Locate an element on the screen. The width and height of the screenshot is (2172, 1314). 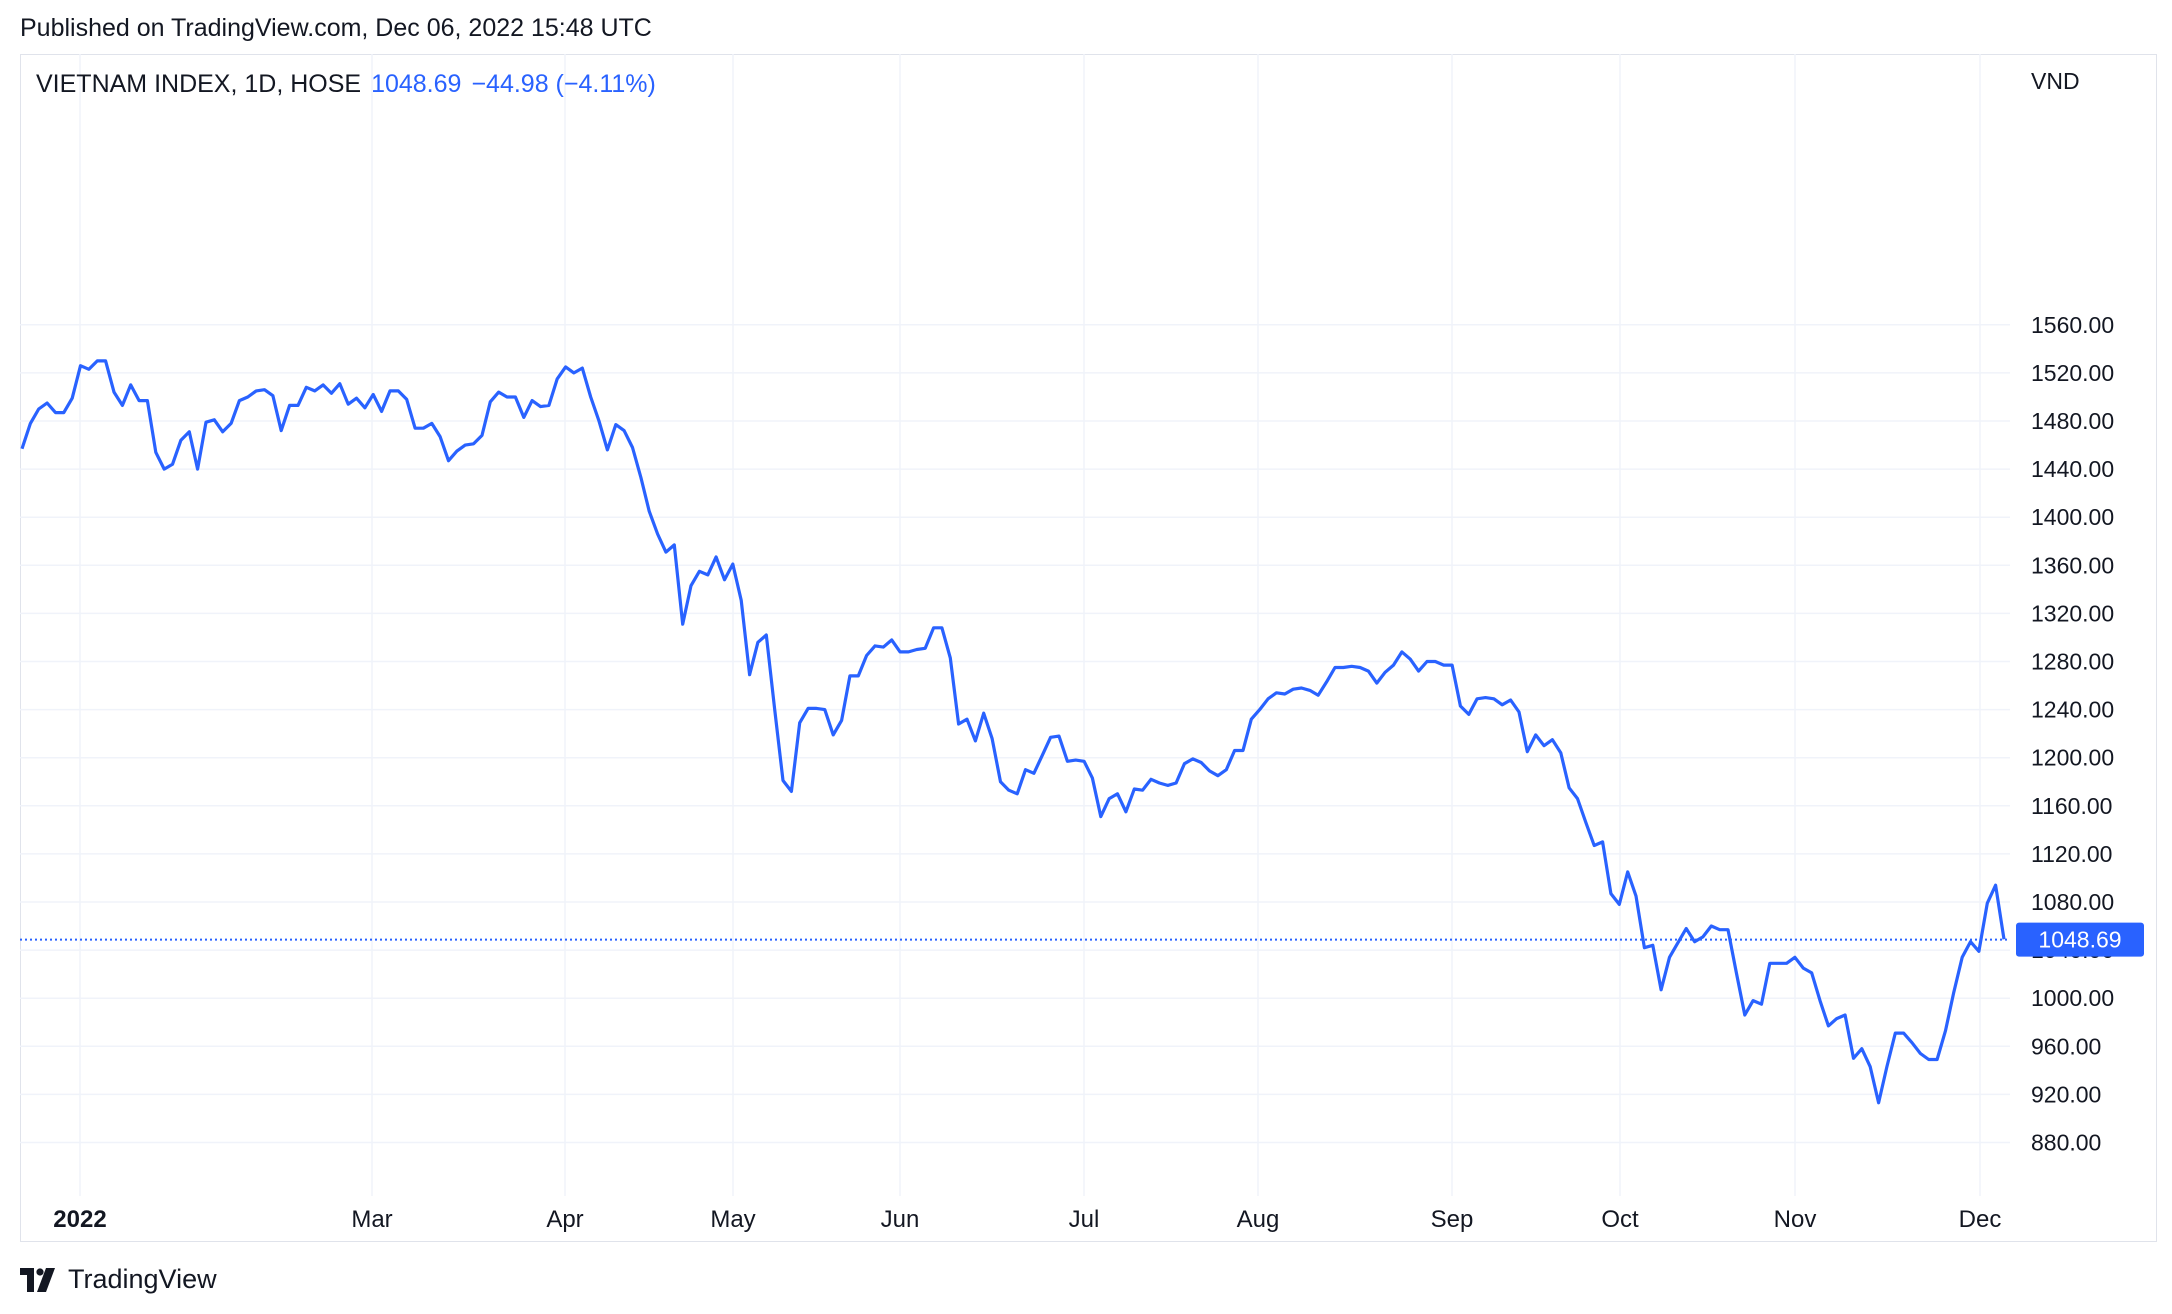
y-tick-label: 1120.00 is located at coordinates (2071, 854).